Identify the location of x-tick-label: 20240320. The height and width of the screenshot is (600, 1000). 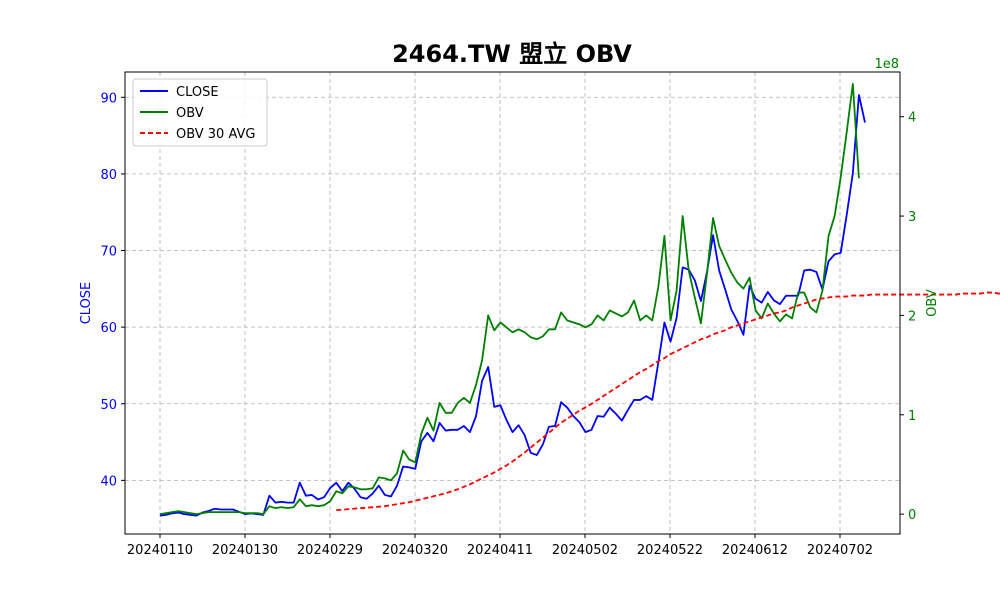
(415, 550).